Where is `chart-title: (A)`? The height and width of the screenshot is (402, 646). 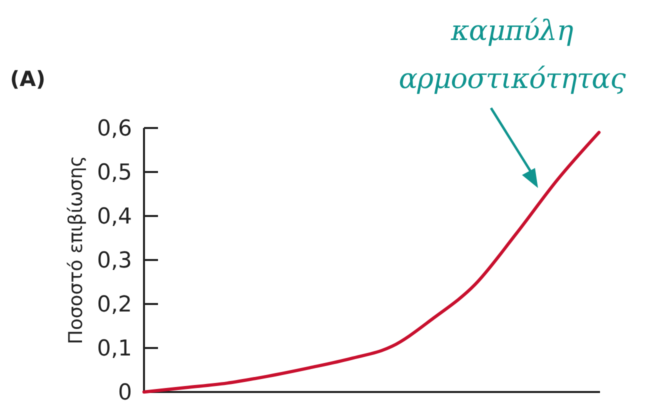 chart-title: (A) is located at coordinates (28, 79).